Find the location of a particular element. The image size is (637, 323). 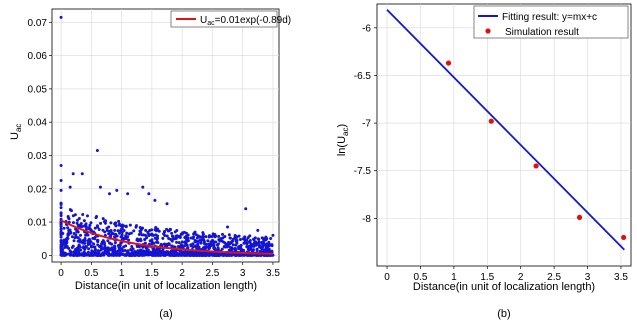

fit-curve-a is located at coordinates (166, 237).